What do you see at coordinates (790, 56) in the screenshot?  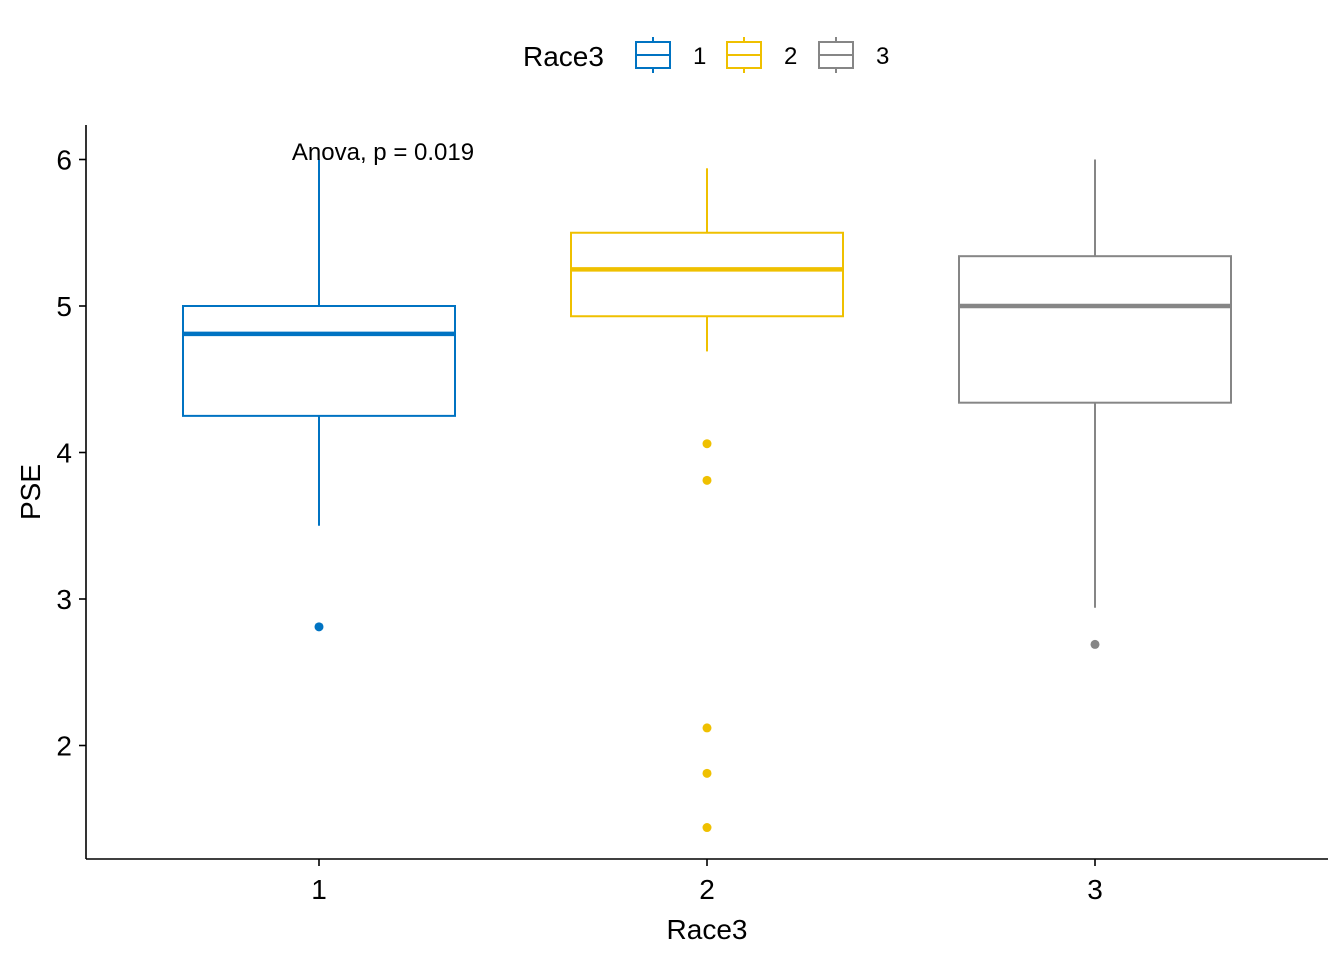 I see `legend-label: 2` at bounding box center [790, 56].